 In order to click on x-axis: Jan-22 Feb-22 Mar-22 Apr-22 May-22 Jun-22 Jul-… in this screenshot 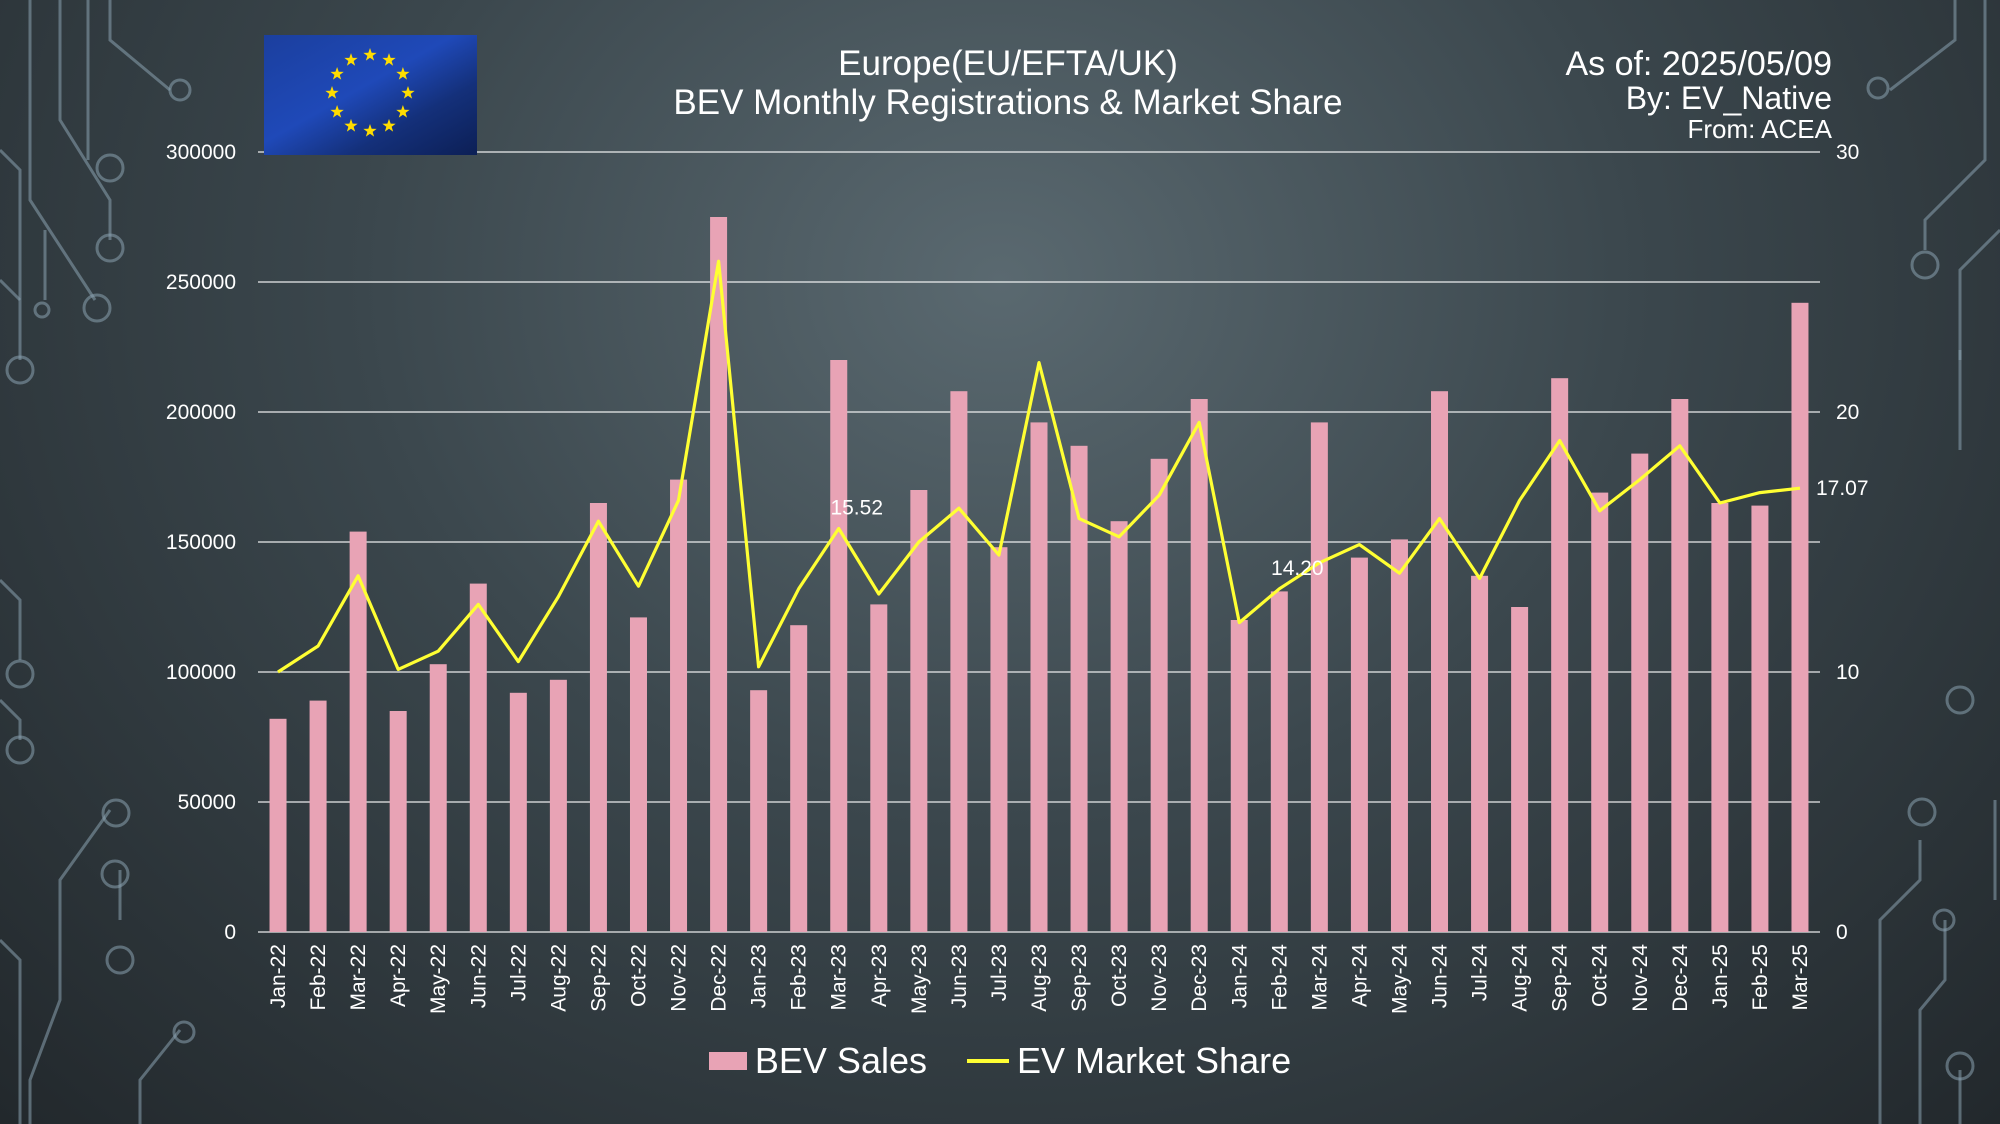, I will do `click(1039, 979)`.